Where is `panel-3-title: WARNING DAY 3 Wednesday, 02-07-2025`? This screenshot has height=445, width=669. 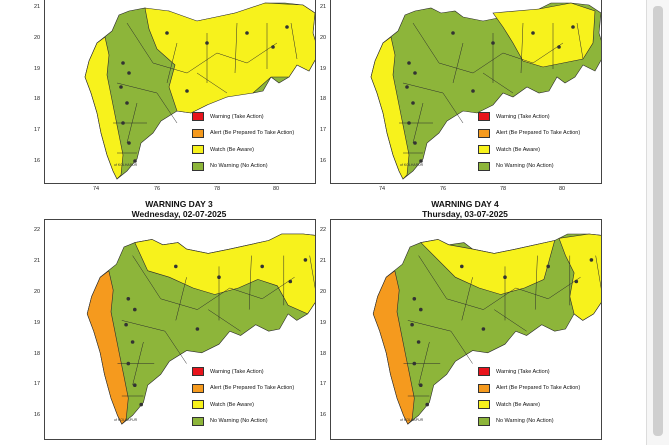
panel-3-title: WARNING DAY 3 Wednesday, 02-07-2025 is located at coordinates (179, 209).